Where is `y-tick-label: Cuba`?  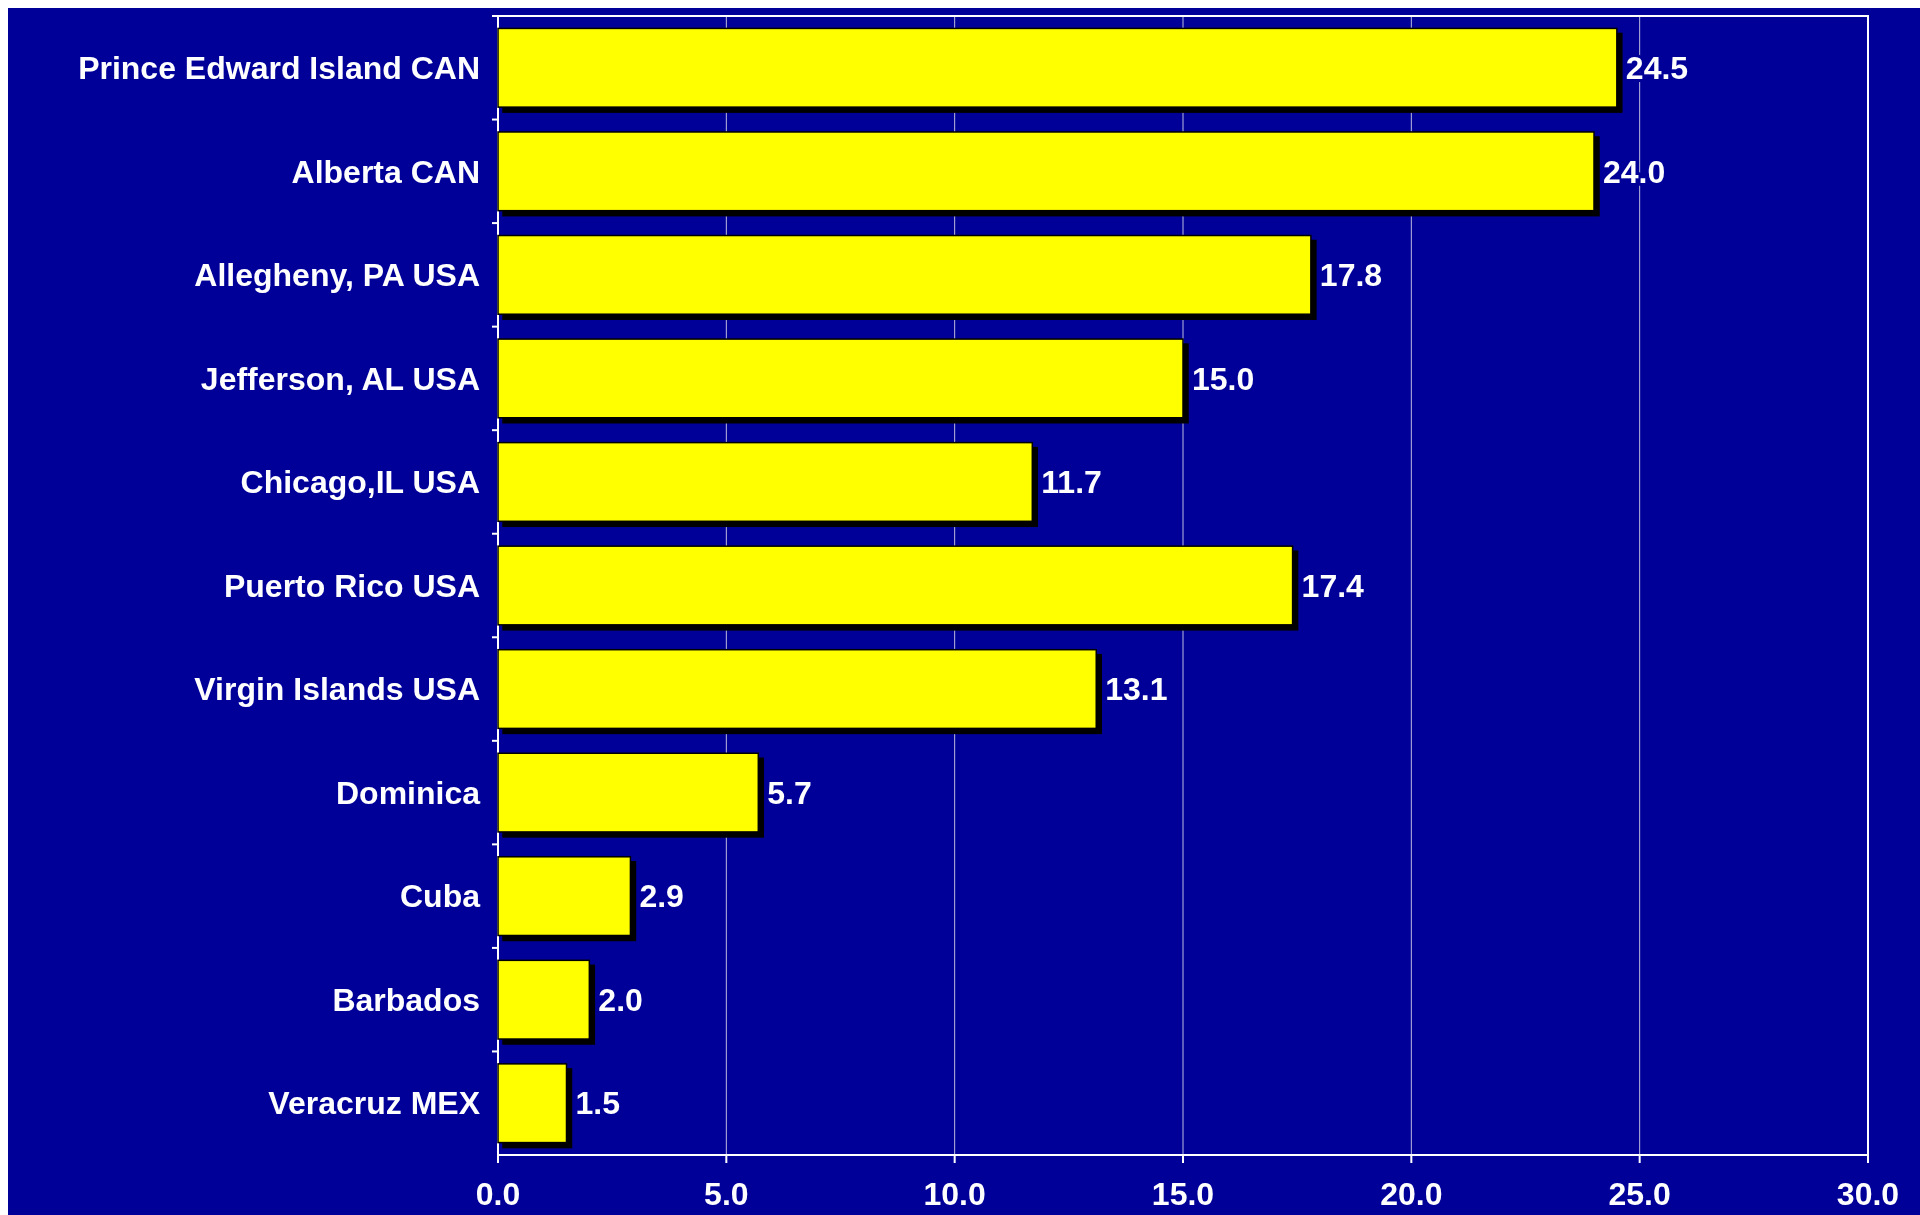
y-tick-label: Cuba is located at coordinates (440, 896).